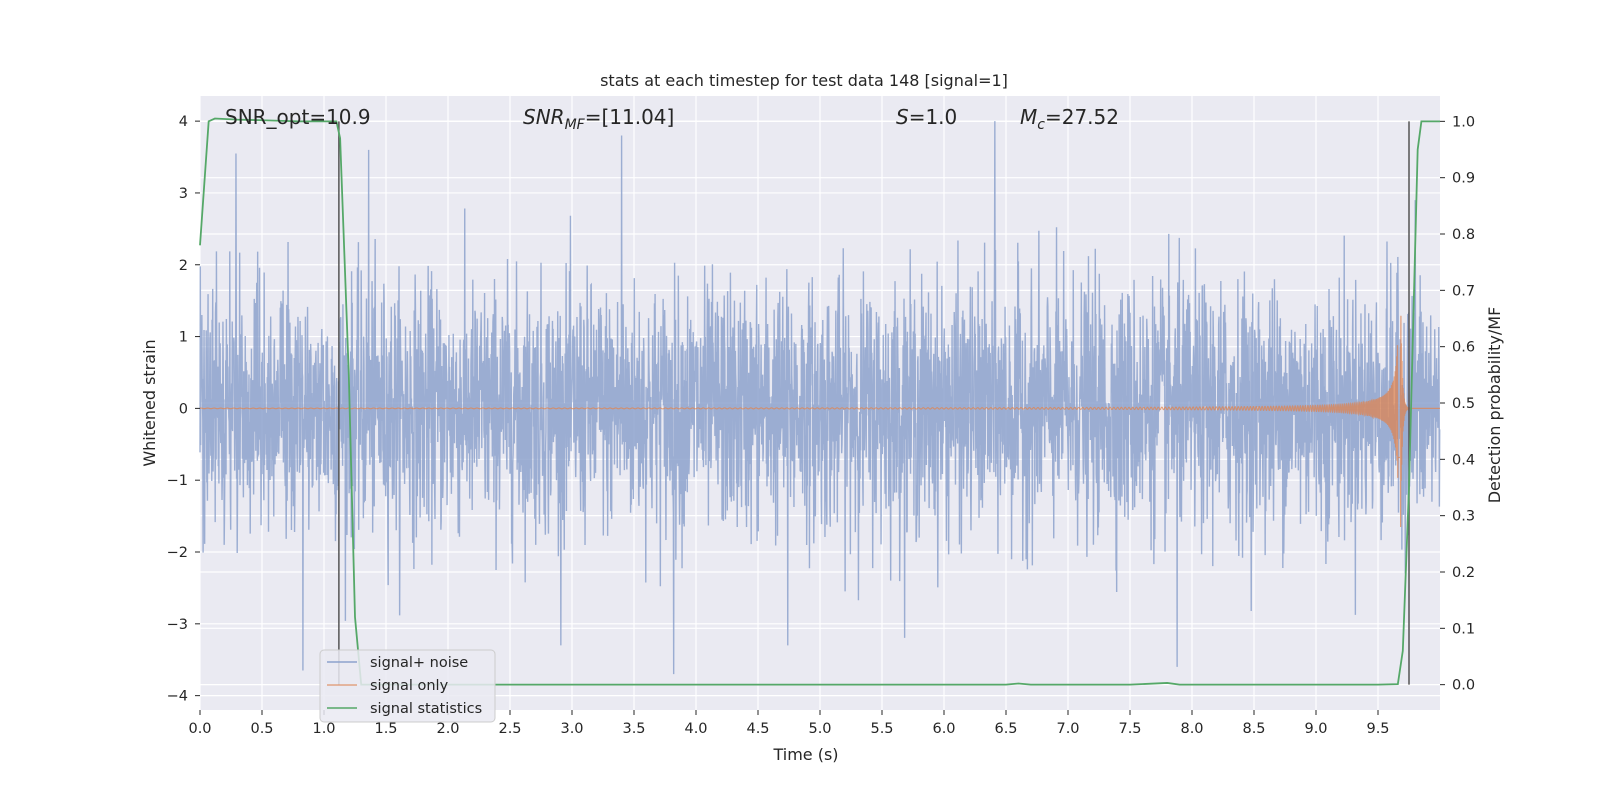  What do you see at coordinates (1082, 117) in the screenshot?
I see `mc-value: =27.52` at bounding box center [1082, 117].